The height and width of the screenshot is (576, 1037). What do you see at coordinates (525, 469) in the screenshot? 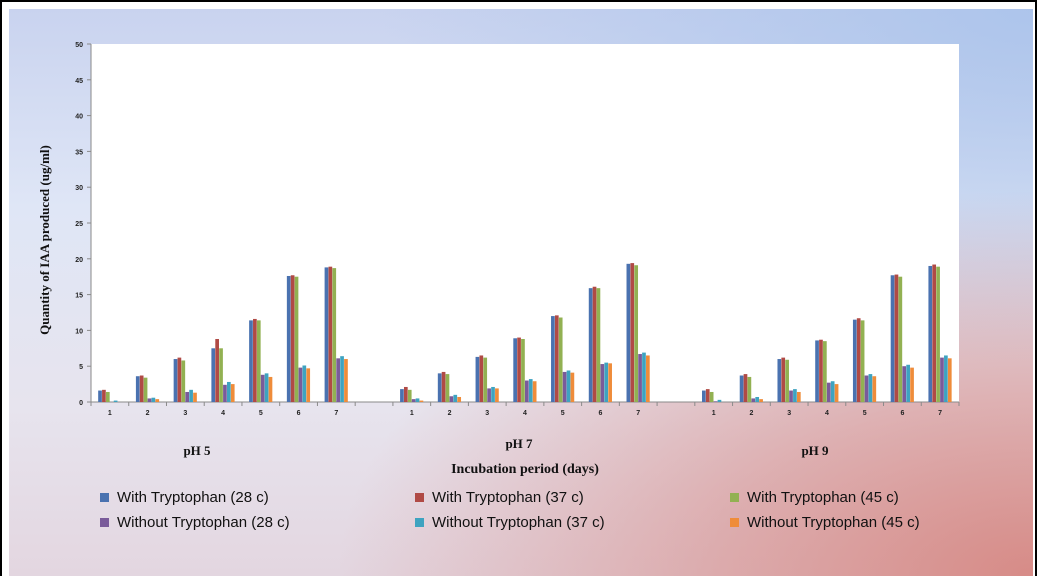
I see `x-axis-label: Incubation period (days)` at bounding box center [525, 469].